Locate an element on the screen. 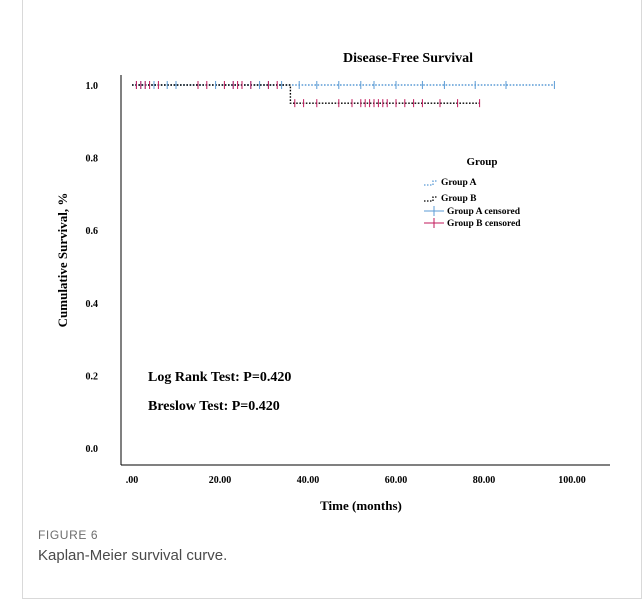 The height and width of the screenshot is (600, 643). legend-label-group-a: Group A is located at coordinates (459, 183).